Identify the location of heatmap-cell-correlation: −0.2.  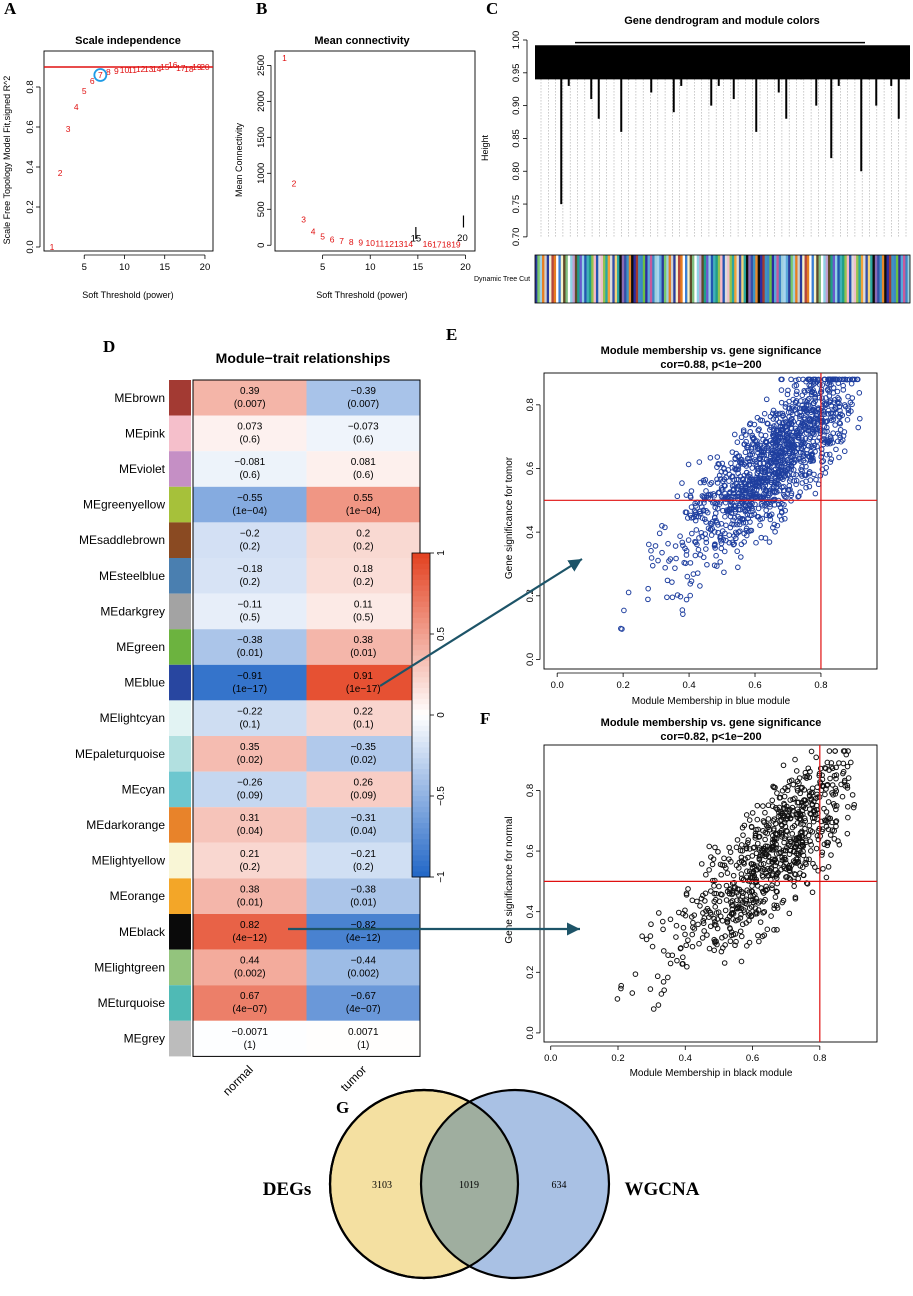
(250, 533).